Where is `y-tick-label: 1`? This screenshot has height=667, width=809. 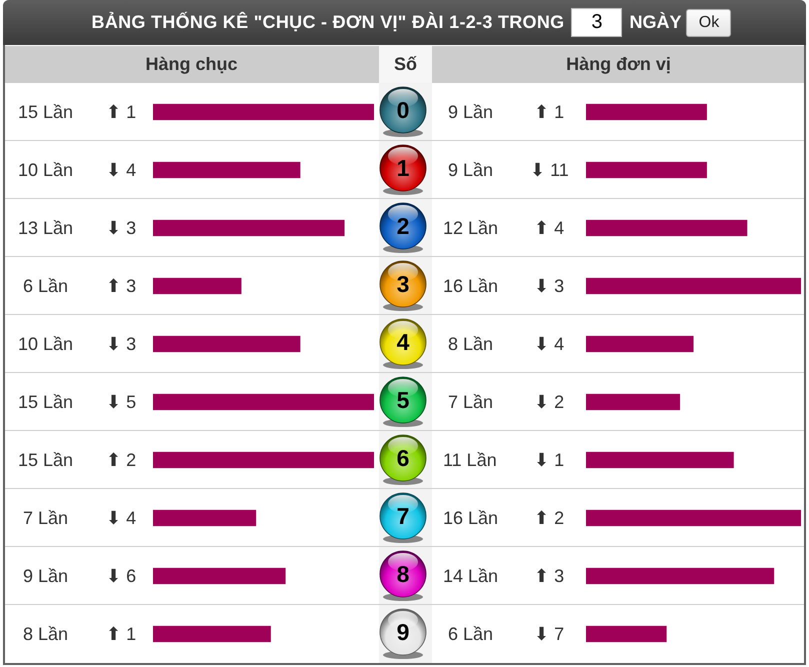
y-tick-label: 1 is located at coordinates (403, 168).